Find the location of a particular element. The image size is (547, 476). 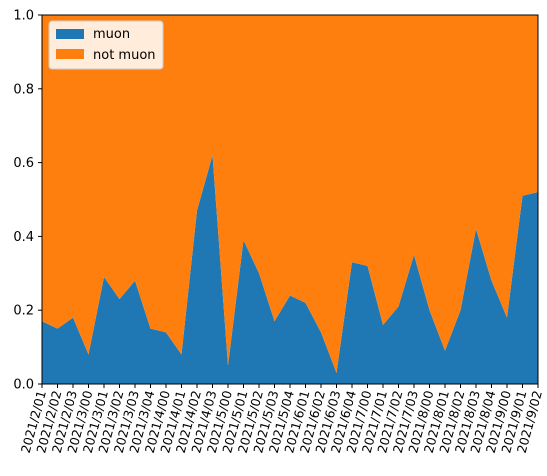

legend-swatch-not-muon is located at coordinates (70, 54).